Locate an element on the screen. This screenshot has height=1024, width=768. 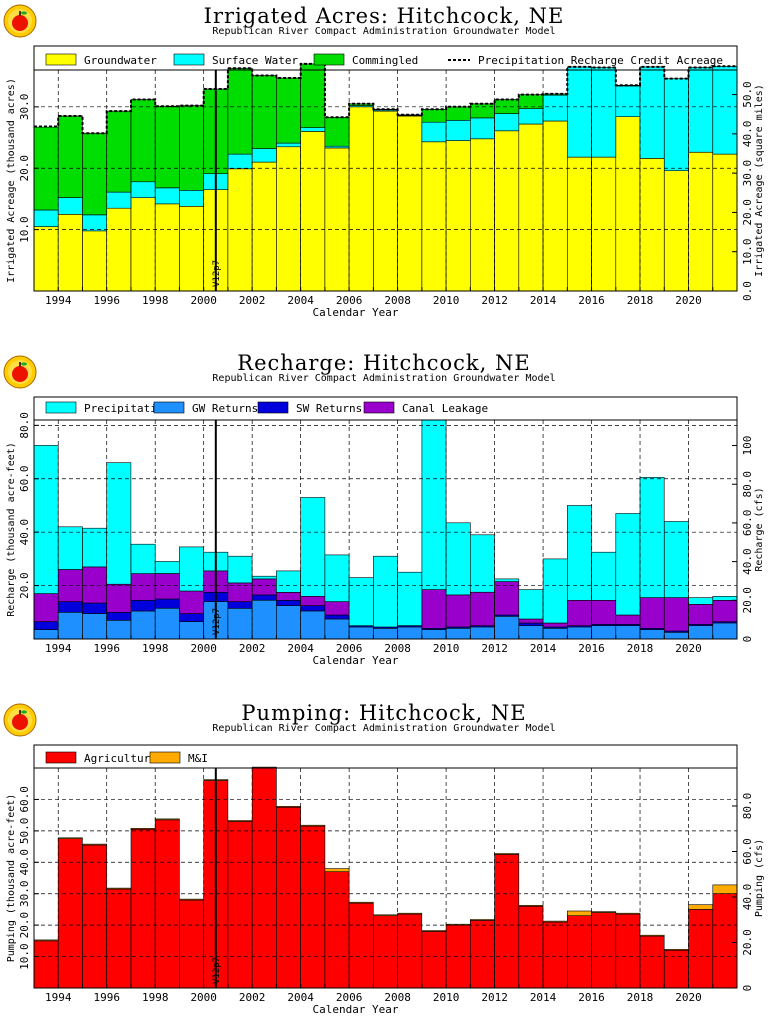
y-tick-label: 60.0 is located at coordinates (24, 799).